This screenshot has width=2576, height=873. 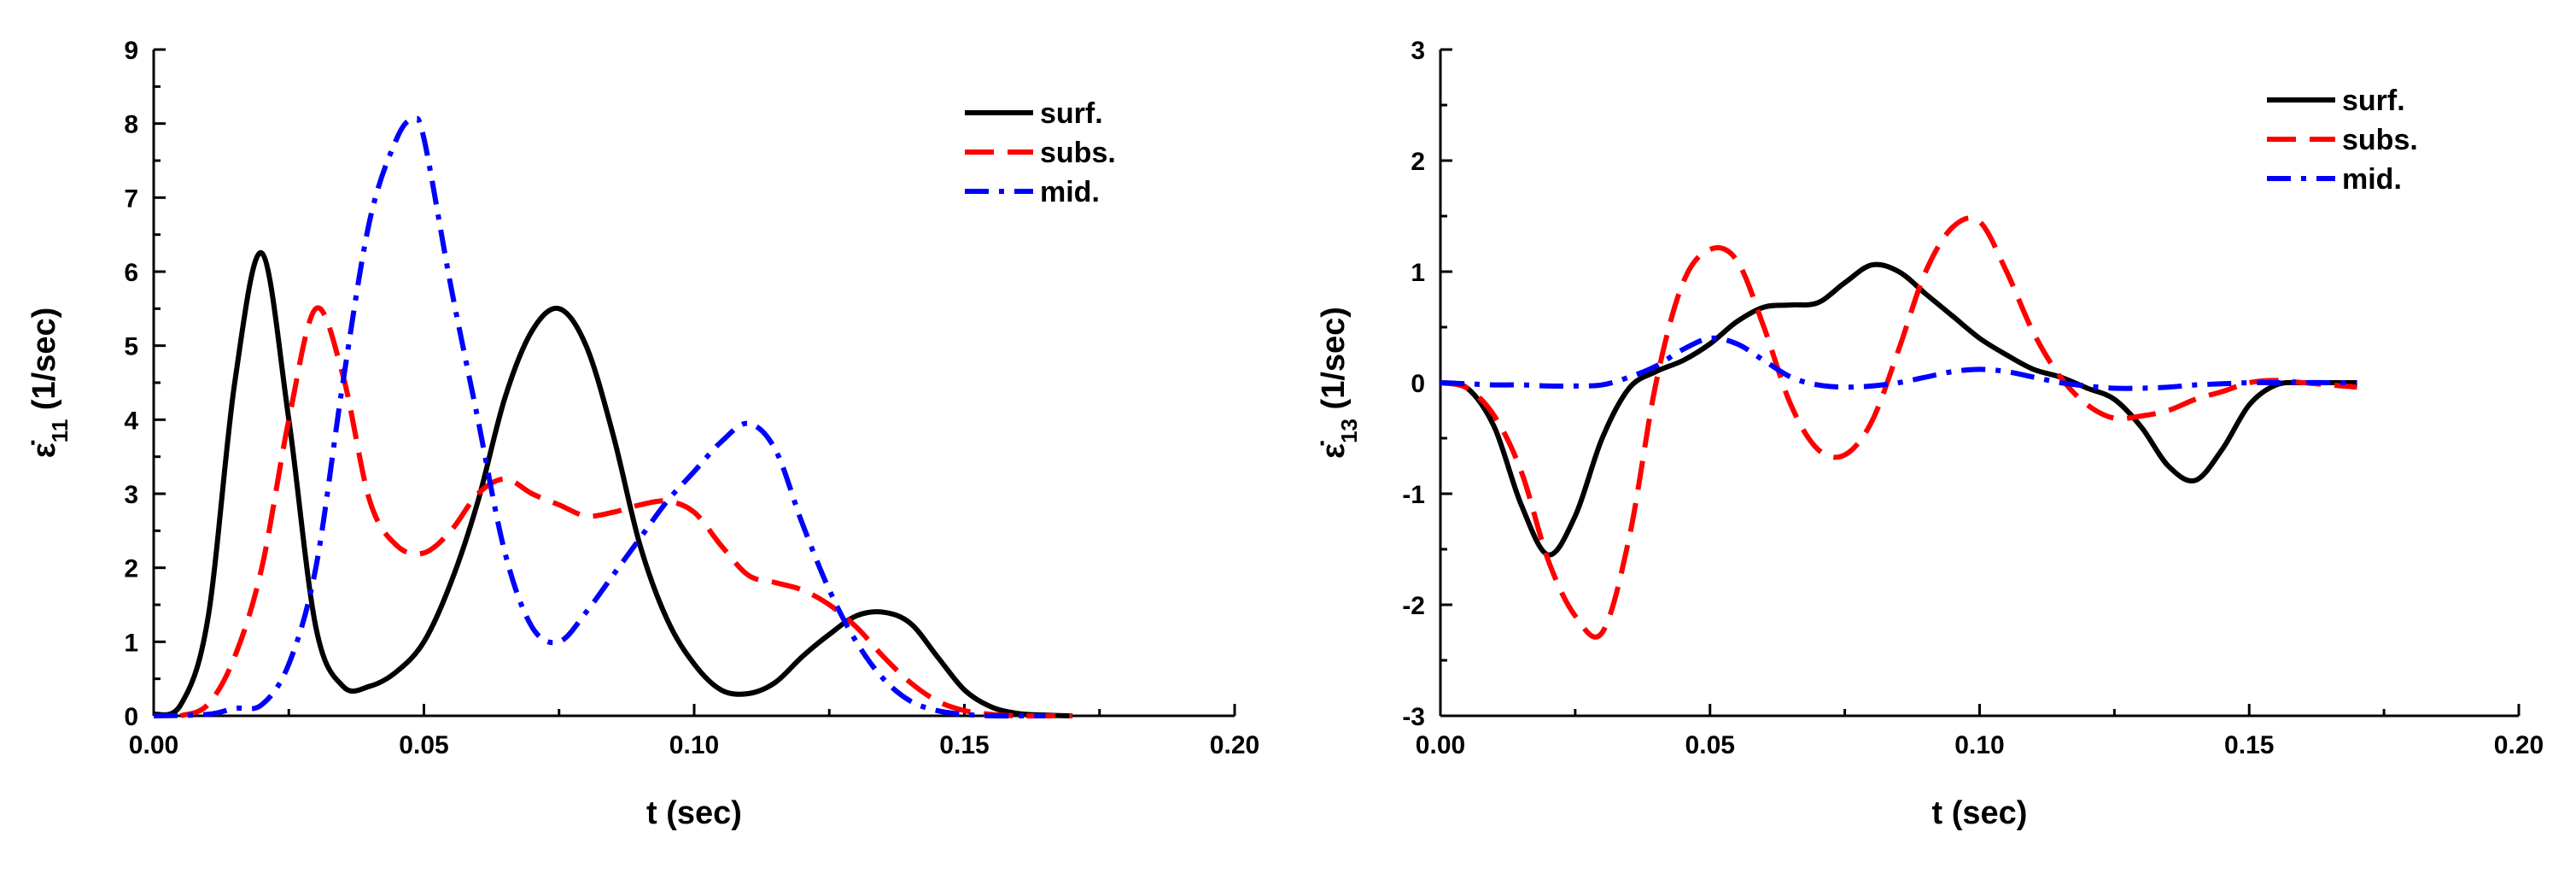 What do you see at coordinates (131, 51) in the screenshot?
I see `y-tick-label: 9` at bounding box center [131, 51].